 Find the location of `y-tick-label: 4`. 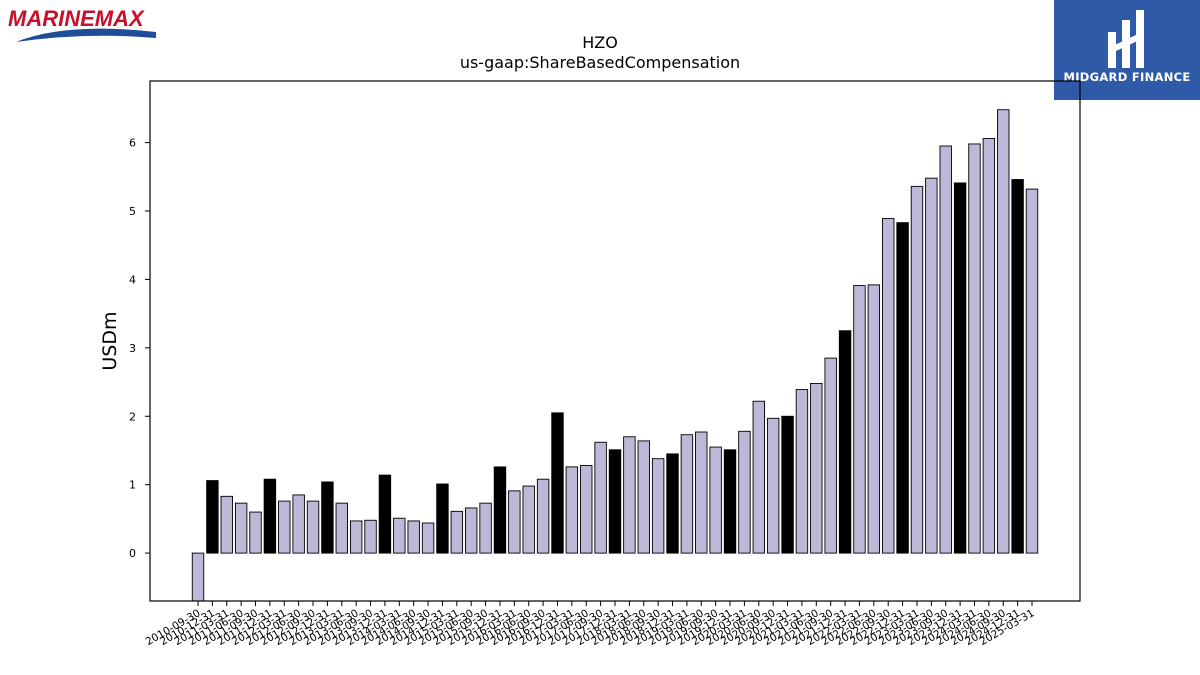

y-tick-label: 4 is located at coordinates (132, 279).